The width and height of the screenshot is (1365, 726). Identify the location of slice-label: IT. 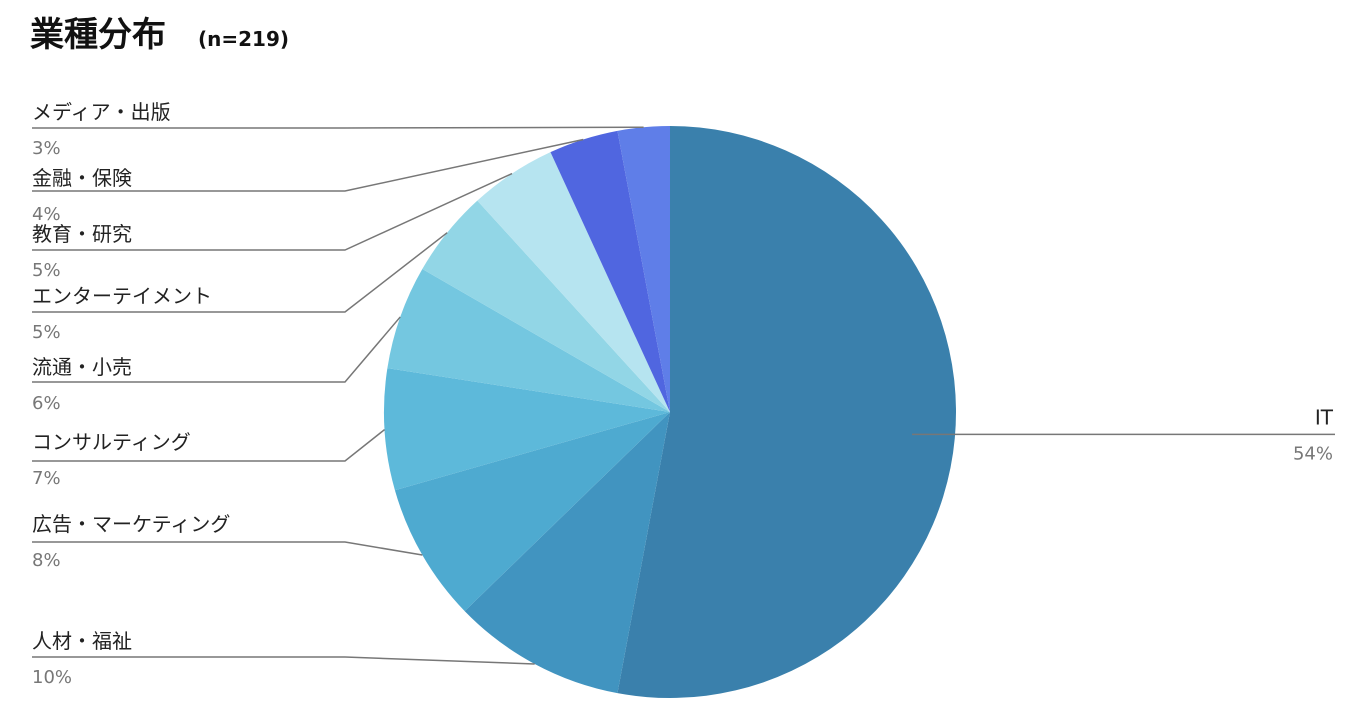
(1324, 417).